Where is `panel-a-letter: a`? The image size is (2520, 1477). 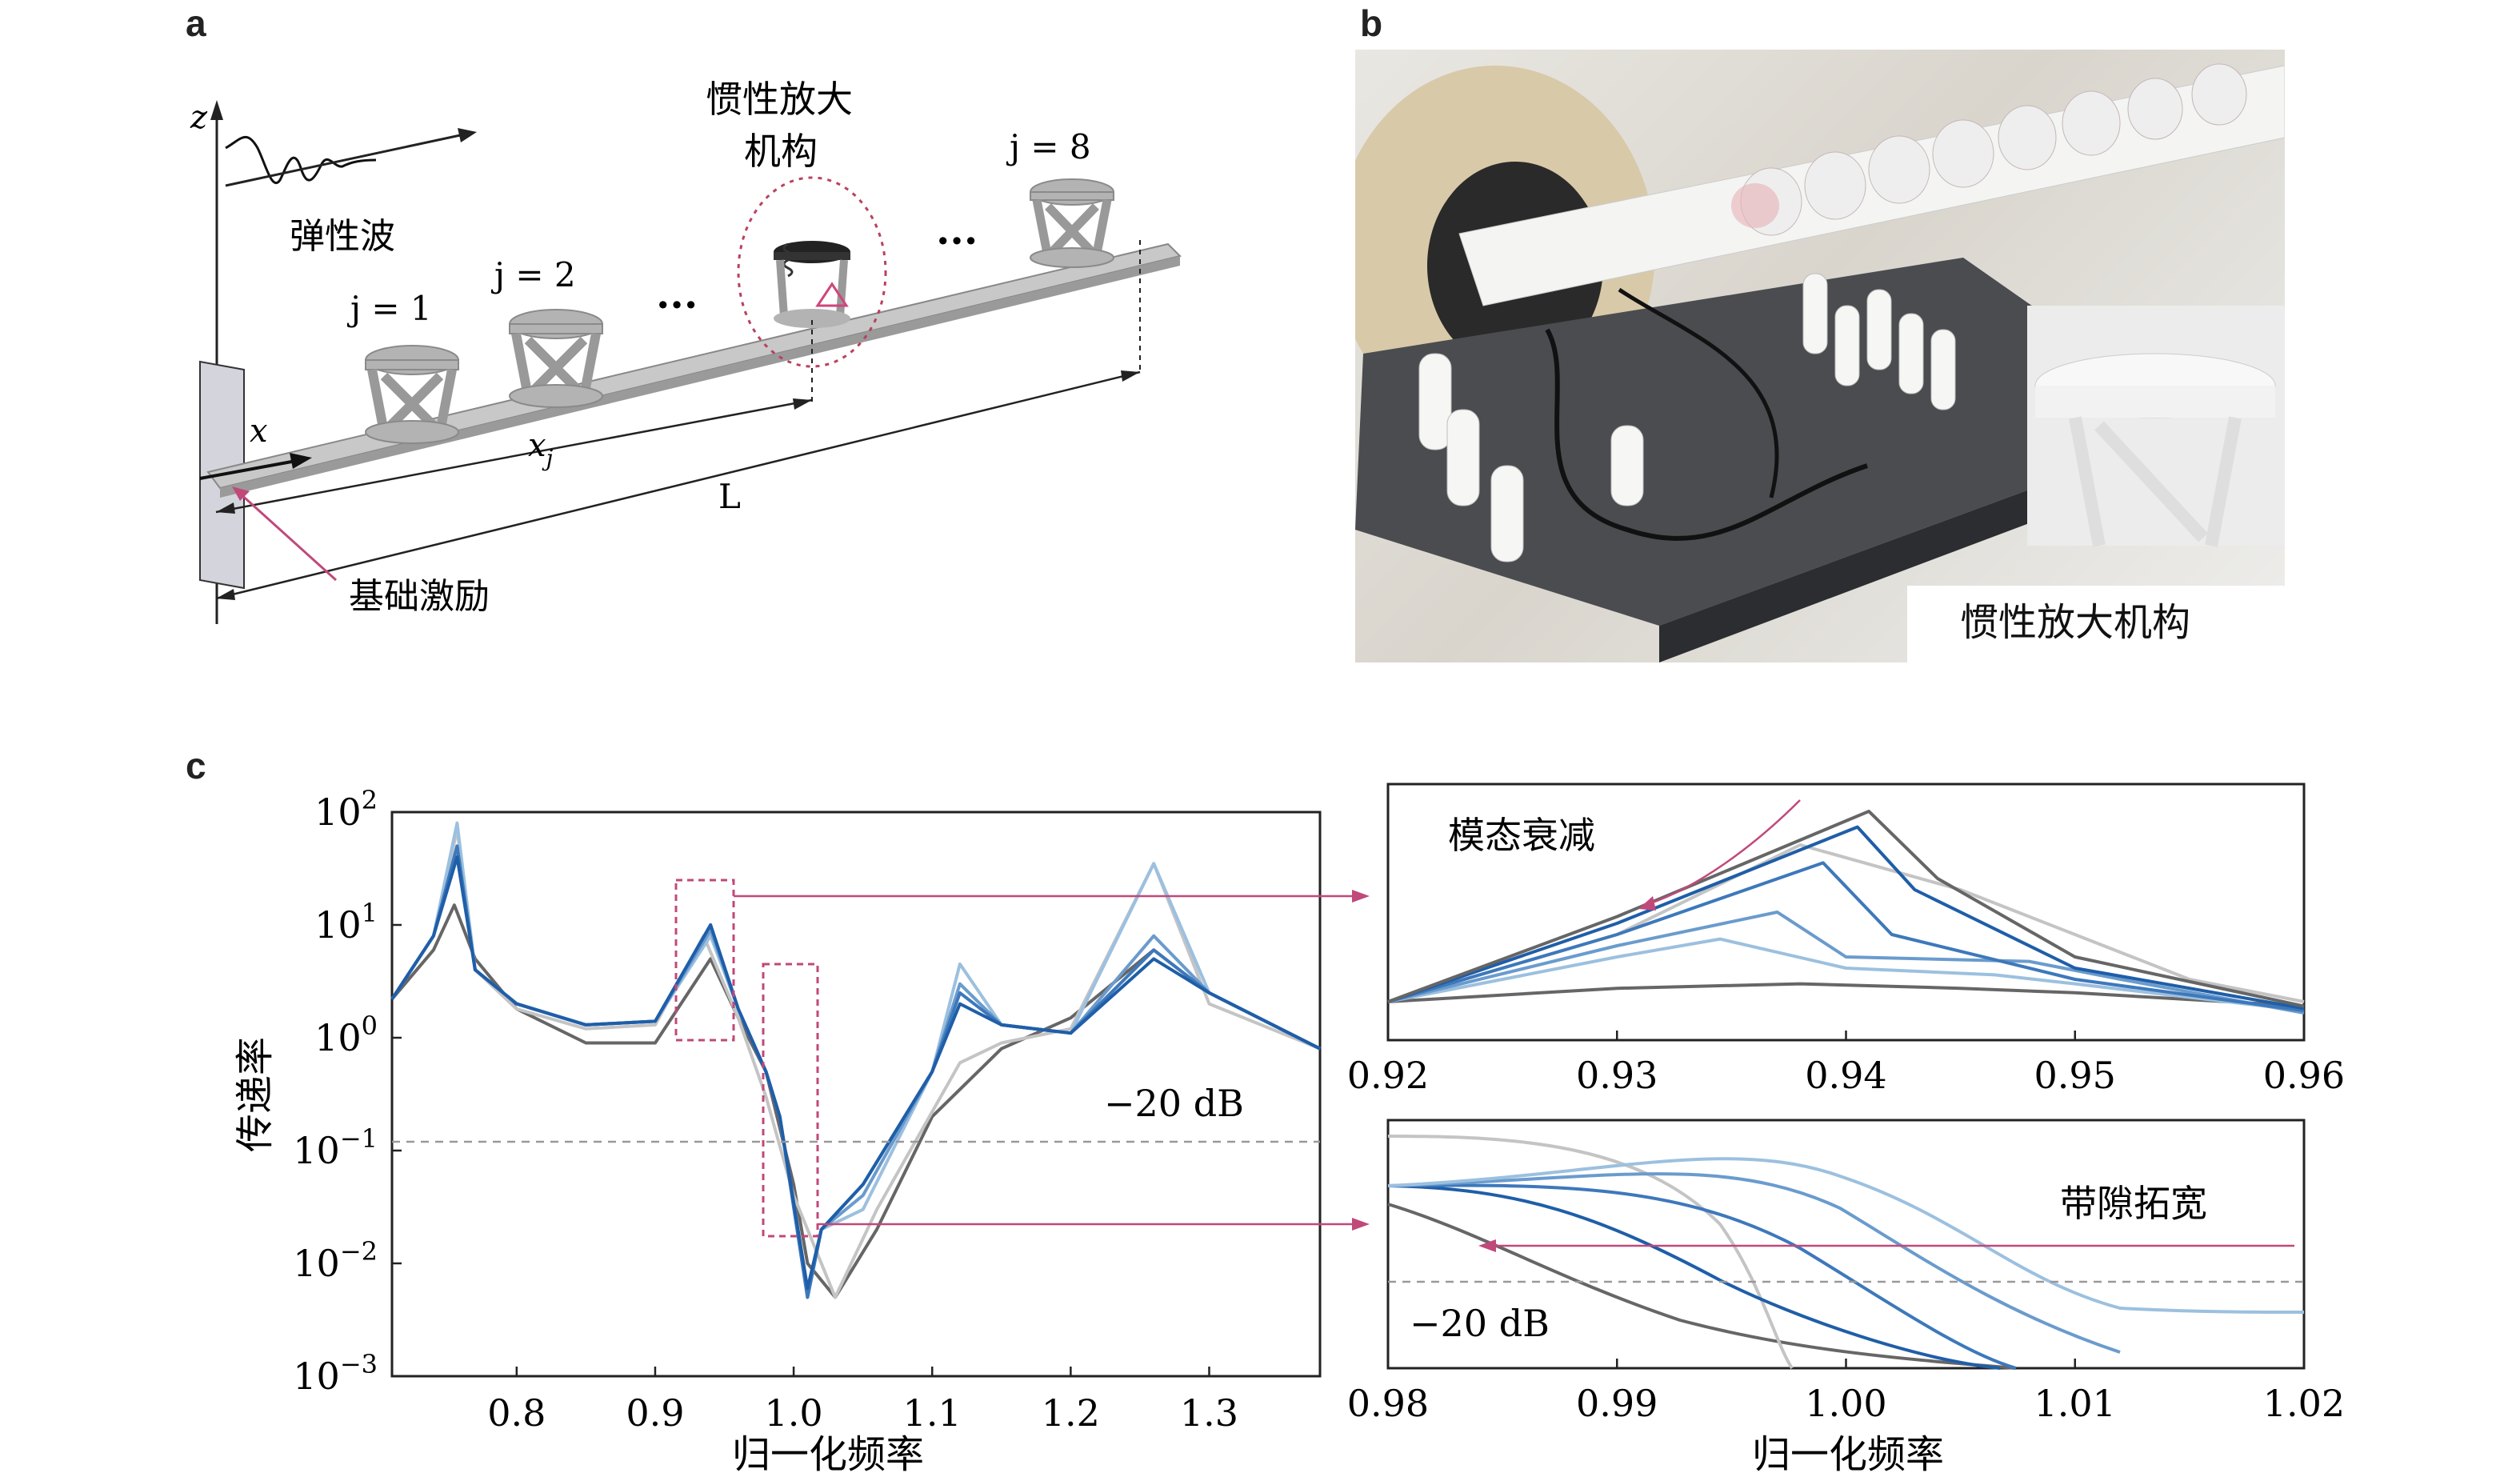 panel-a-letter: a is located at coordinates (196, 23).